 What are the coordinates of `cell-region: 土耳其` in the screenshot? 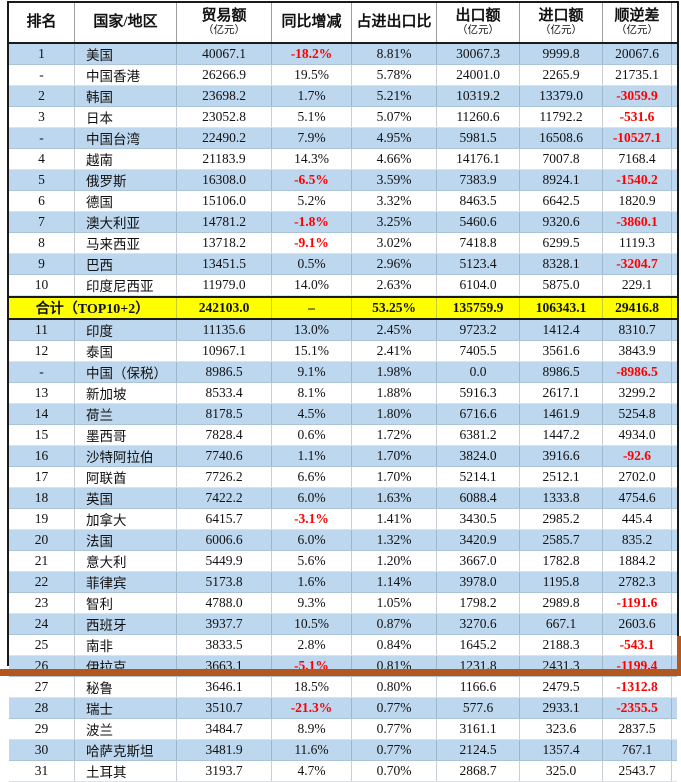 It's located at (126, 771).